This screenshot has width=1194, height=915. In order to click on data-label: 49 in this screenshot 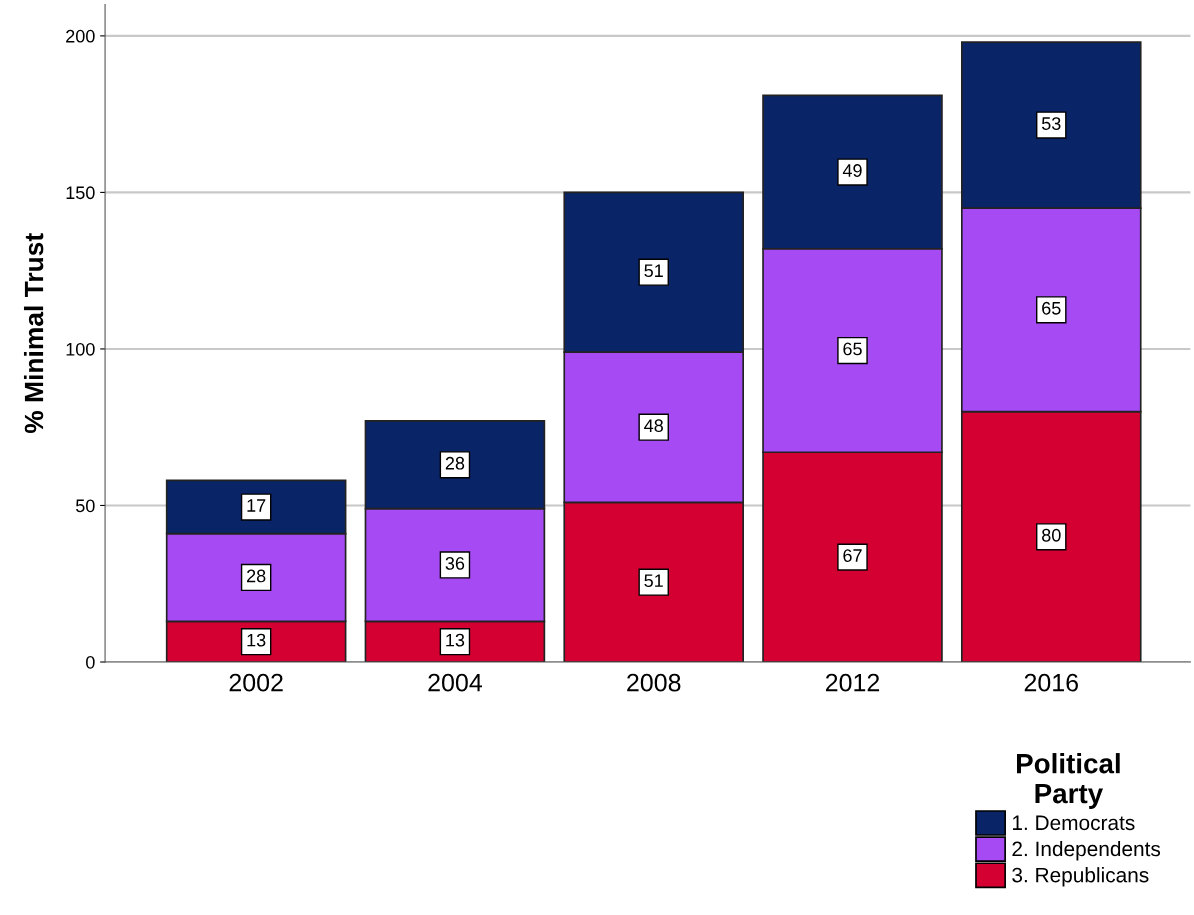, I will do `click(852, 170)`.